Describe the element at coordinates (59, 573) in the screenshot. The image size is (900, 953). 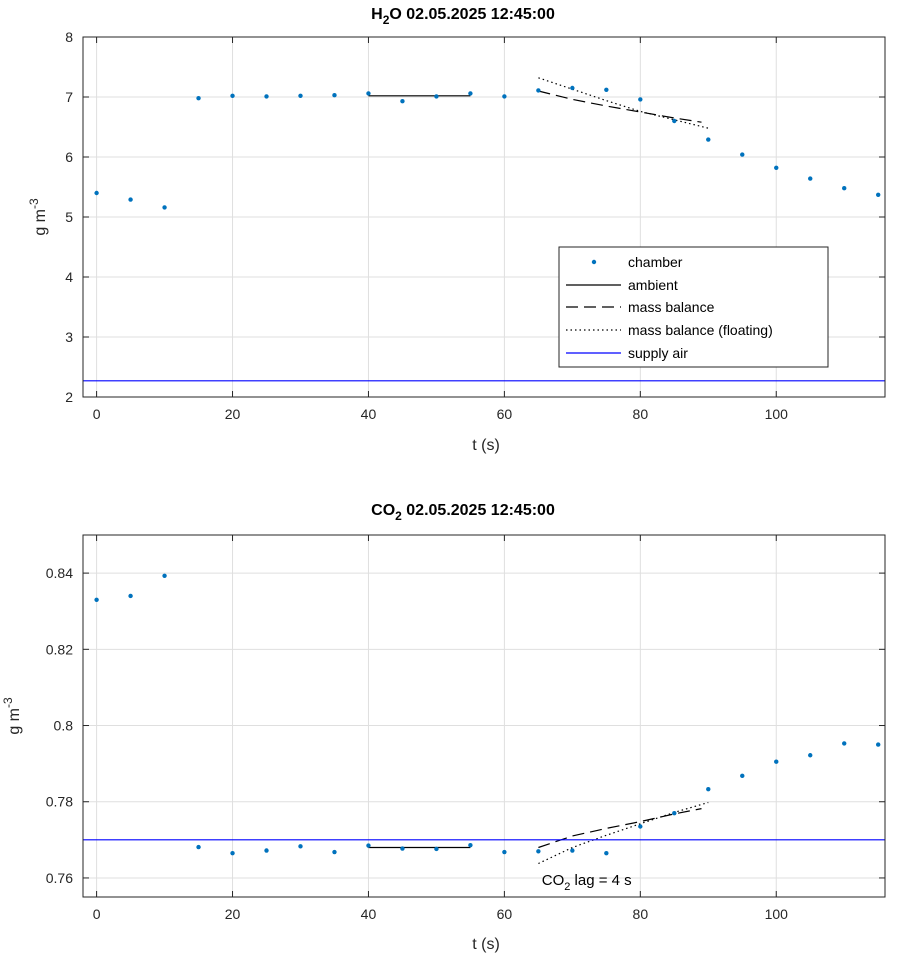
I see `y-tick-label: 0.84` at that location.